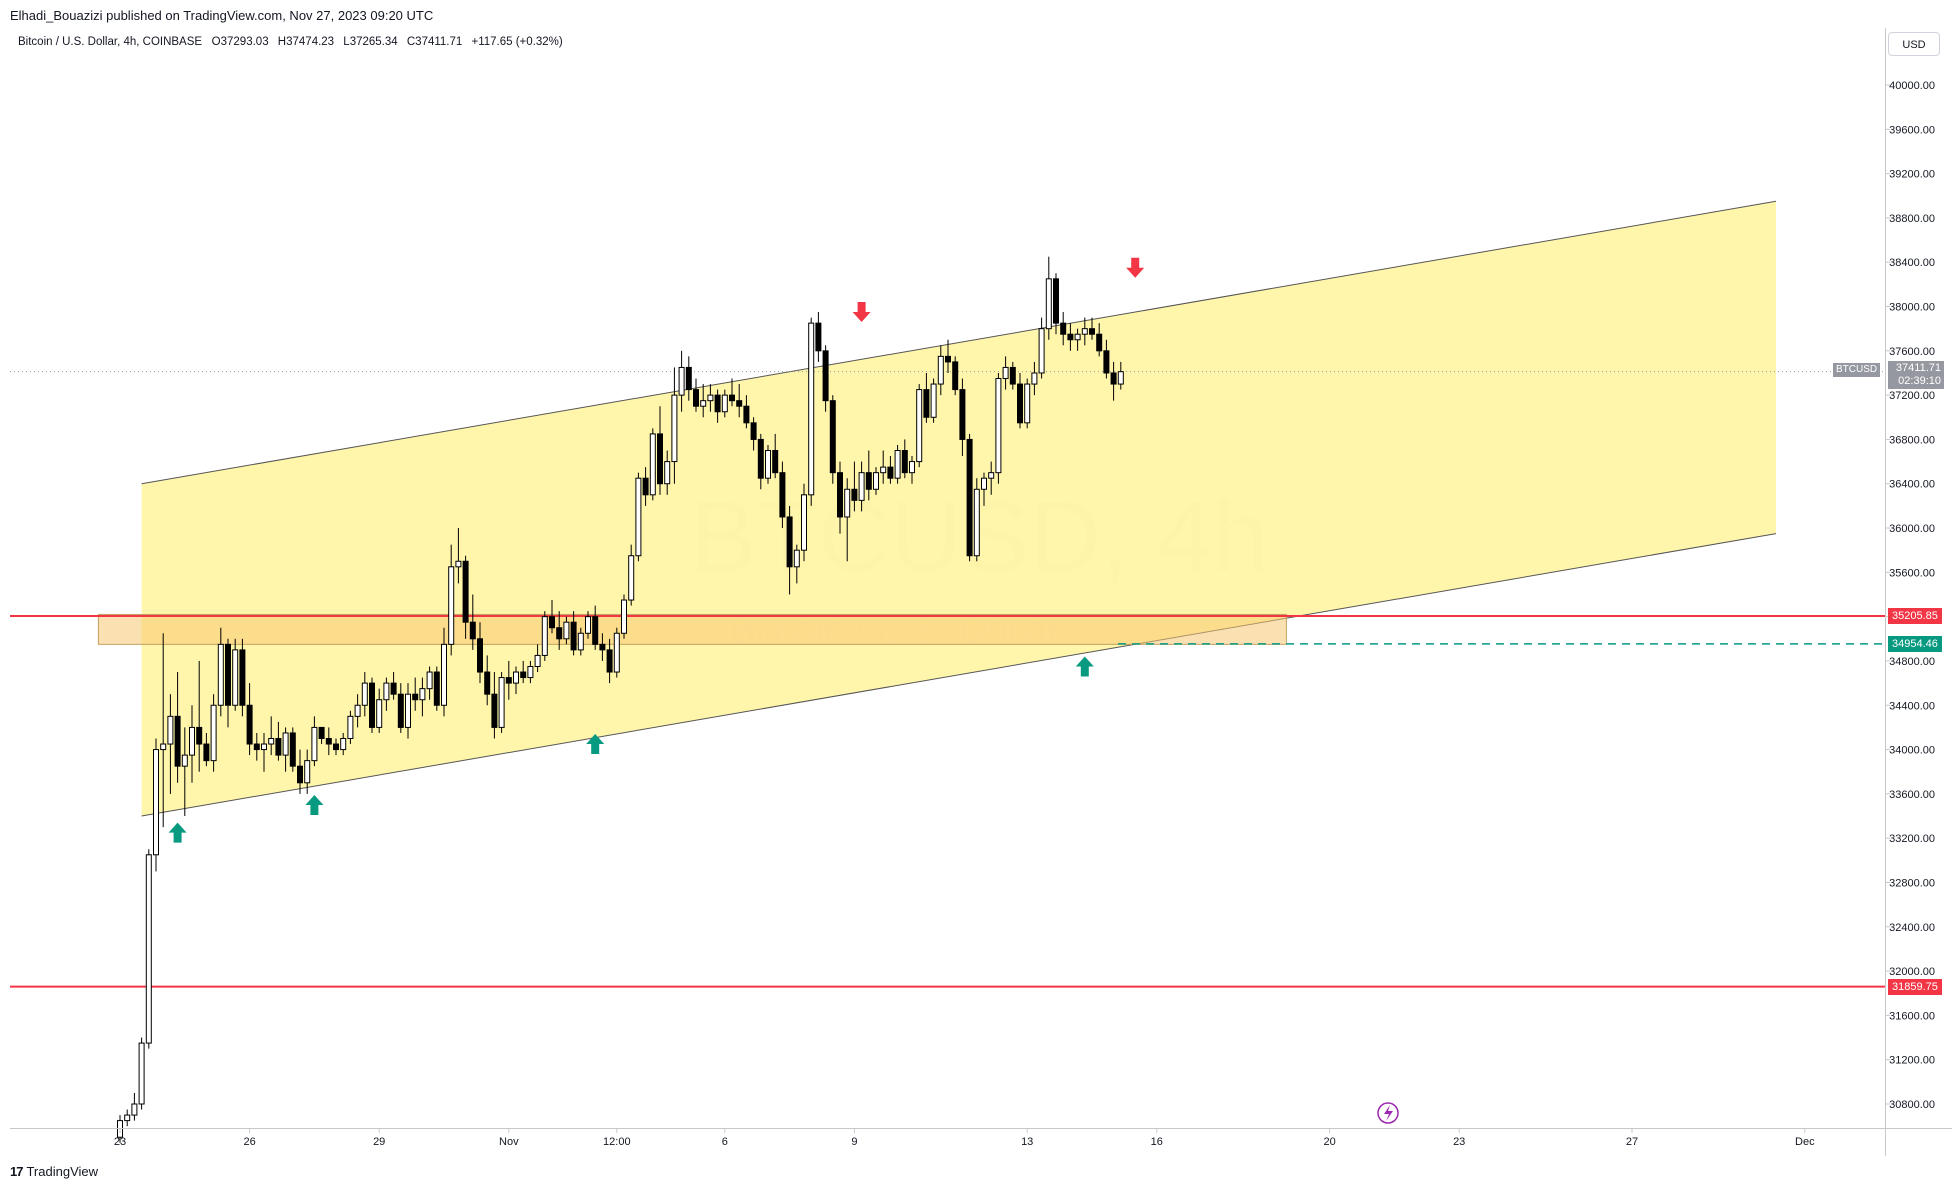 The image size is (1952, 1189). Describe the element at coordinates (692, 629) in the screenshot. I see `support-zone` at that location.